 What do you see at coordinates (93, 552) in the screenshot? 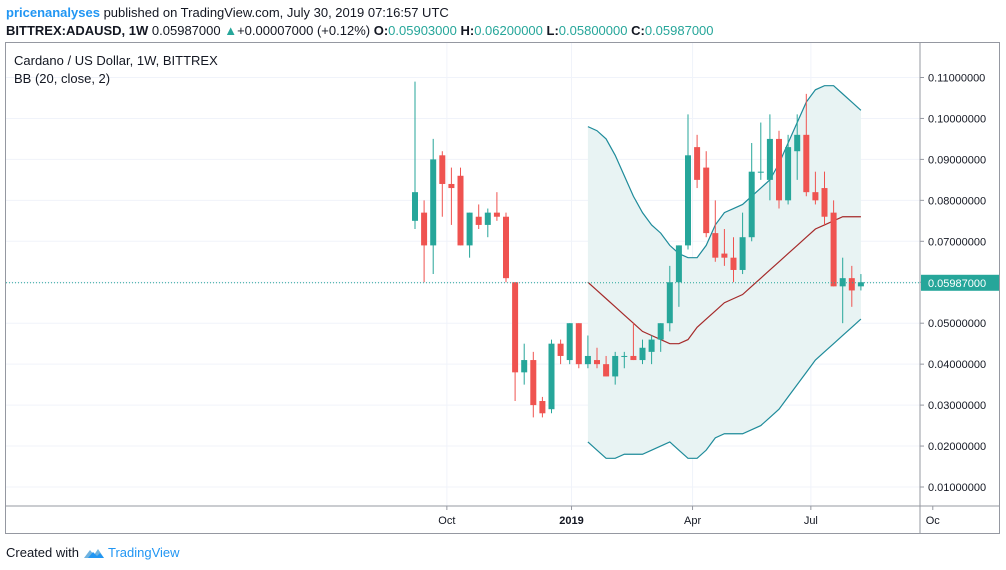
I see `footer: Created with TradingView` at bounding box center [93, 552].